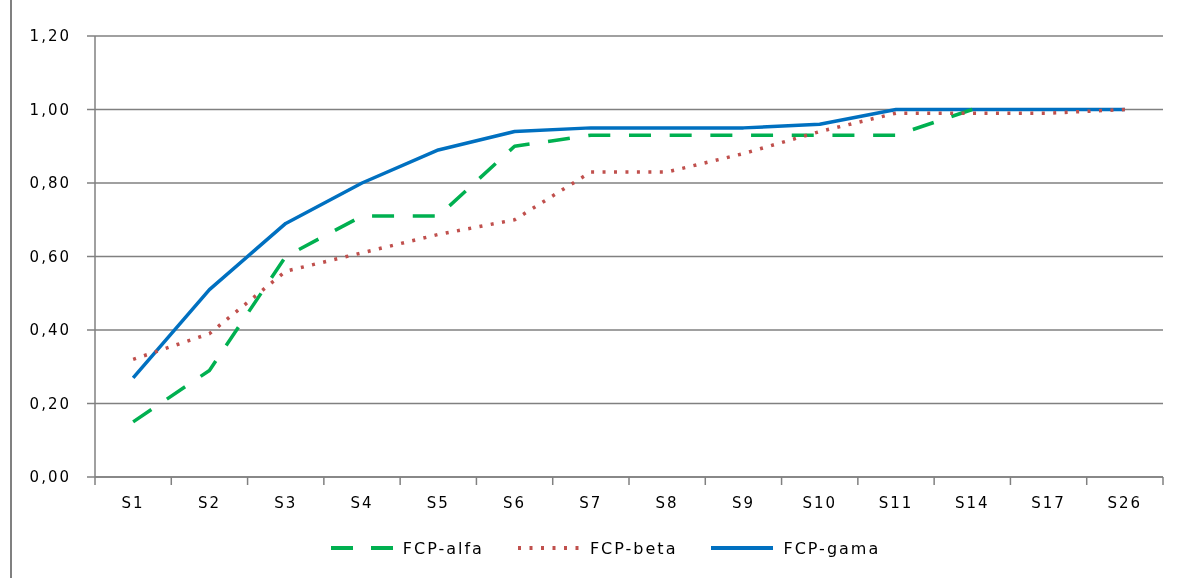 This screenshot has height=578, width=1179. I want to click on x-tick-label: S11, so click(896, 502).